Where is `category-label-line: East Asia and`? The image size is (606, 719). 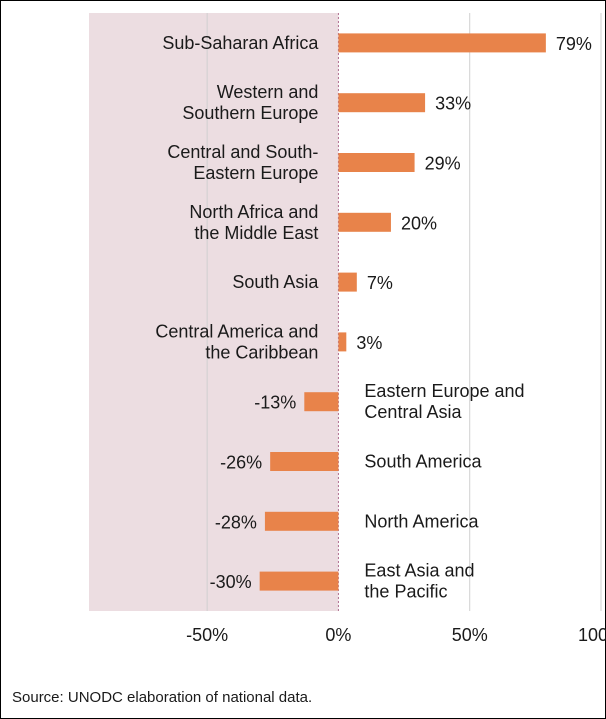
category-label-line: East Asia and is located at coordinates (419, 571).